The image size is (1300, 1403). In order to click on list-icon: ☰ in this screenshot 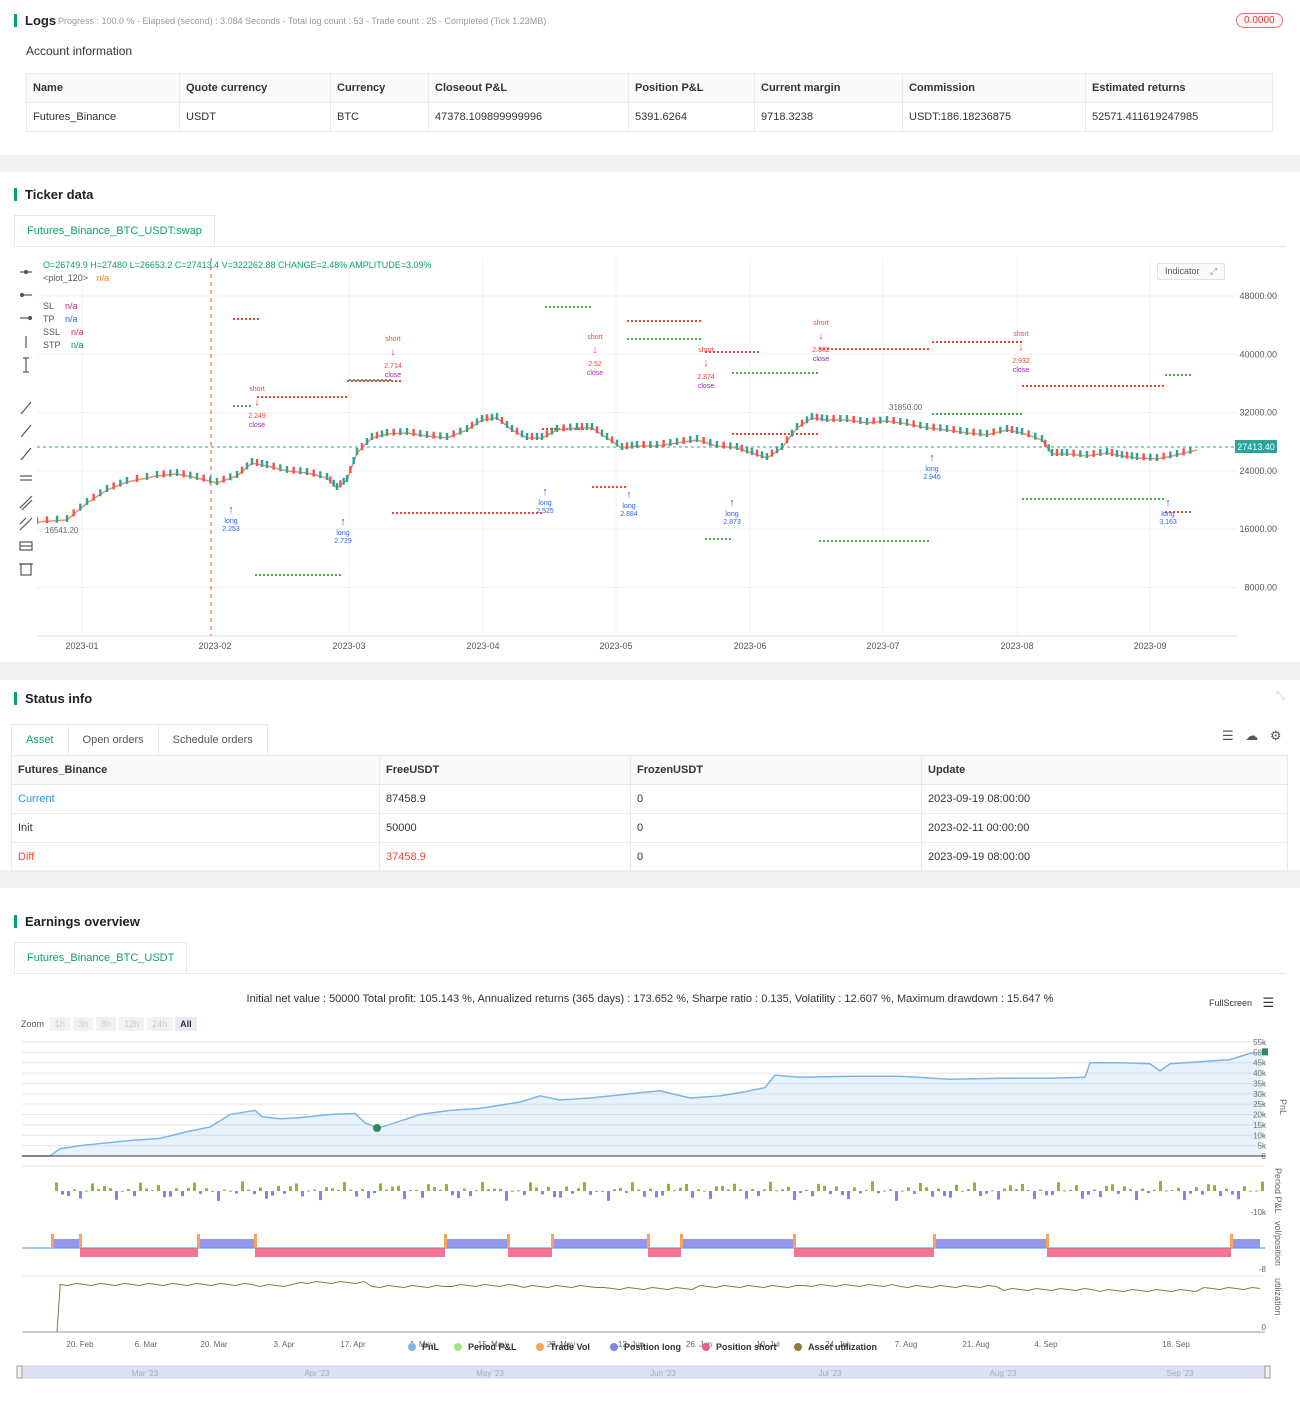, I will do `click(1228, 735)`.